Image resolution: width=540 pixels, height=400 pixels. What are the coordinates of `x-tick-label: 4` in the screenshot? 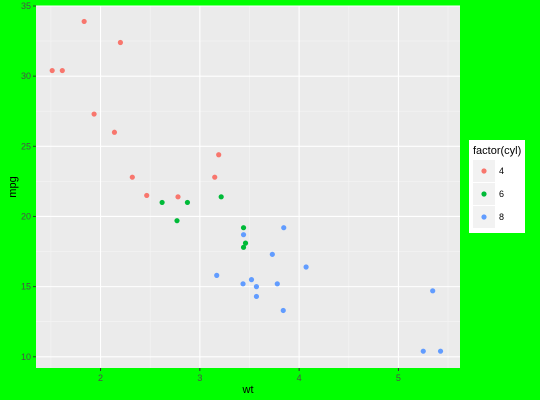 It's located at (299, 378).